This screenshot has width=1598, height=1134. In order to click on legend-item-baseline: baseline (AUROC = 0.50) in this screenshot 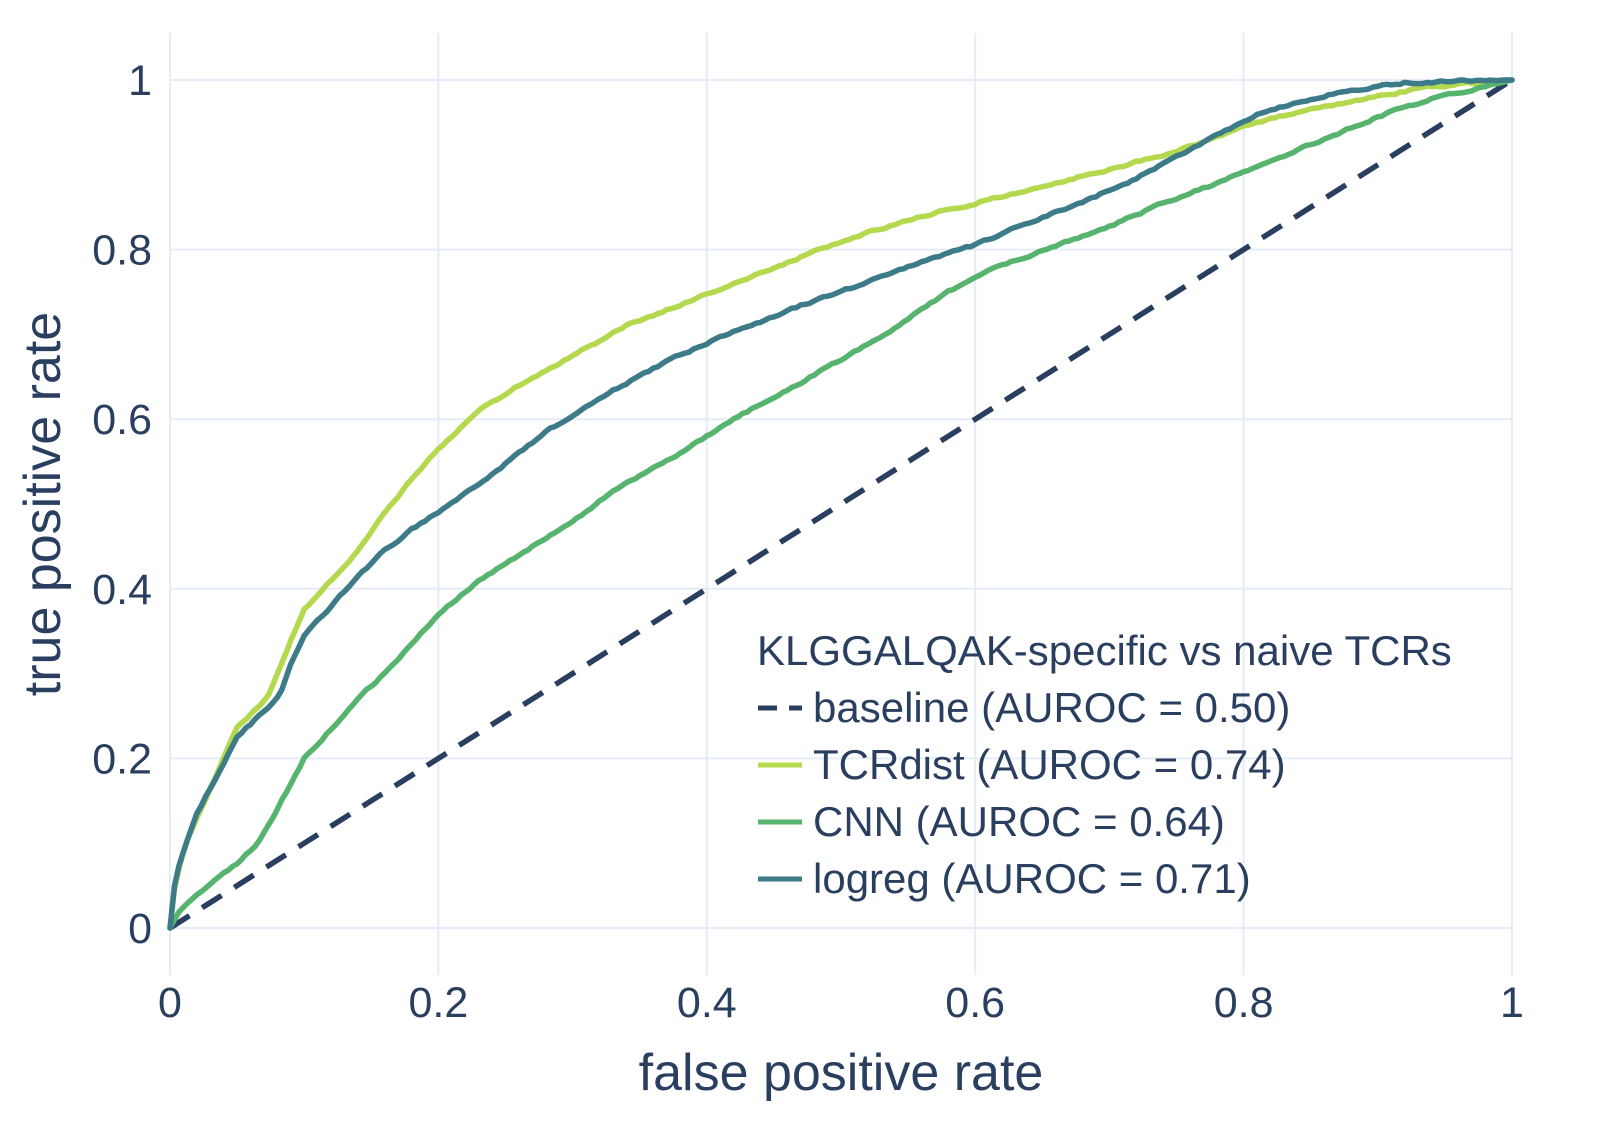, I will do `click(1104, 707)`.